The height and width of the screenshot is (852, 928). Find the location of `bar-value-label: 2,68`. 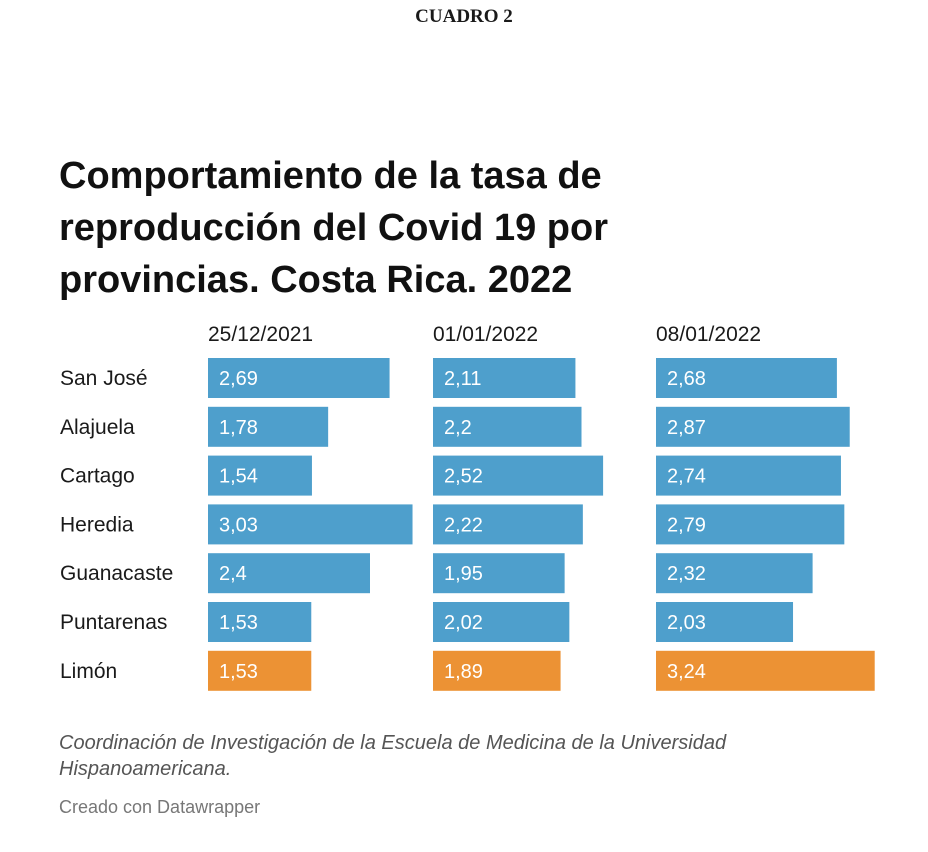

bar-value-label: 2,68 is located at coordinates (686, 379).